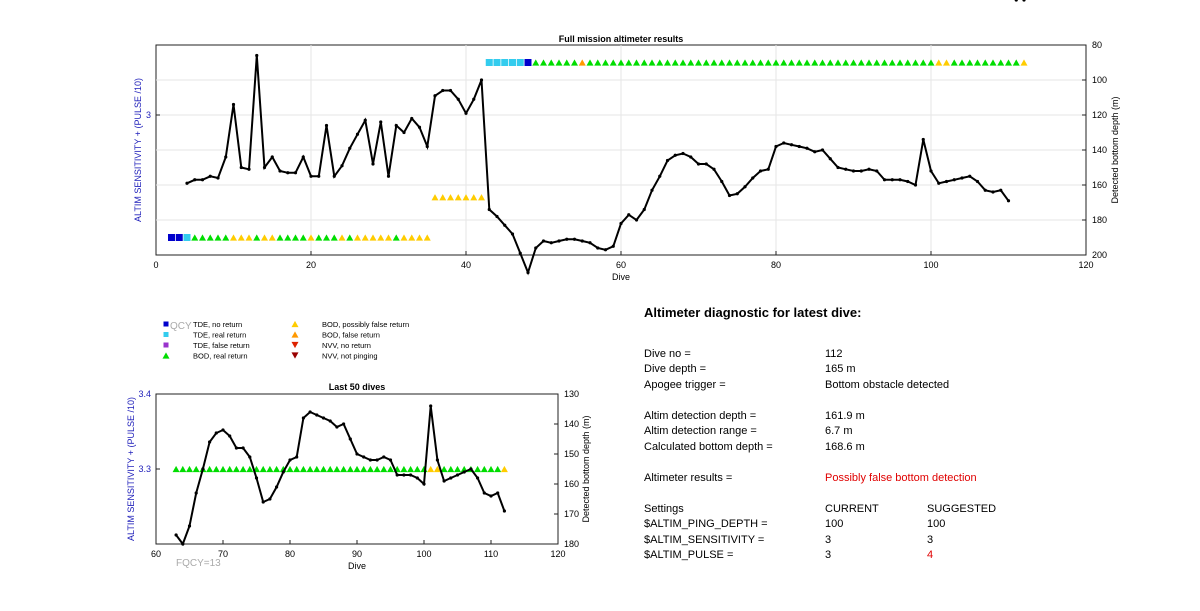  Describe the element at coordinates (887, 384) in the screenshot. I see `apogee-value: Bottom obstacle detected` at that location.